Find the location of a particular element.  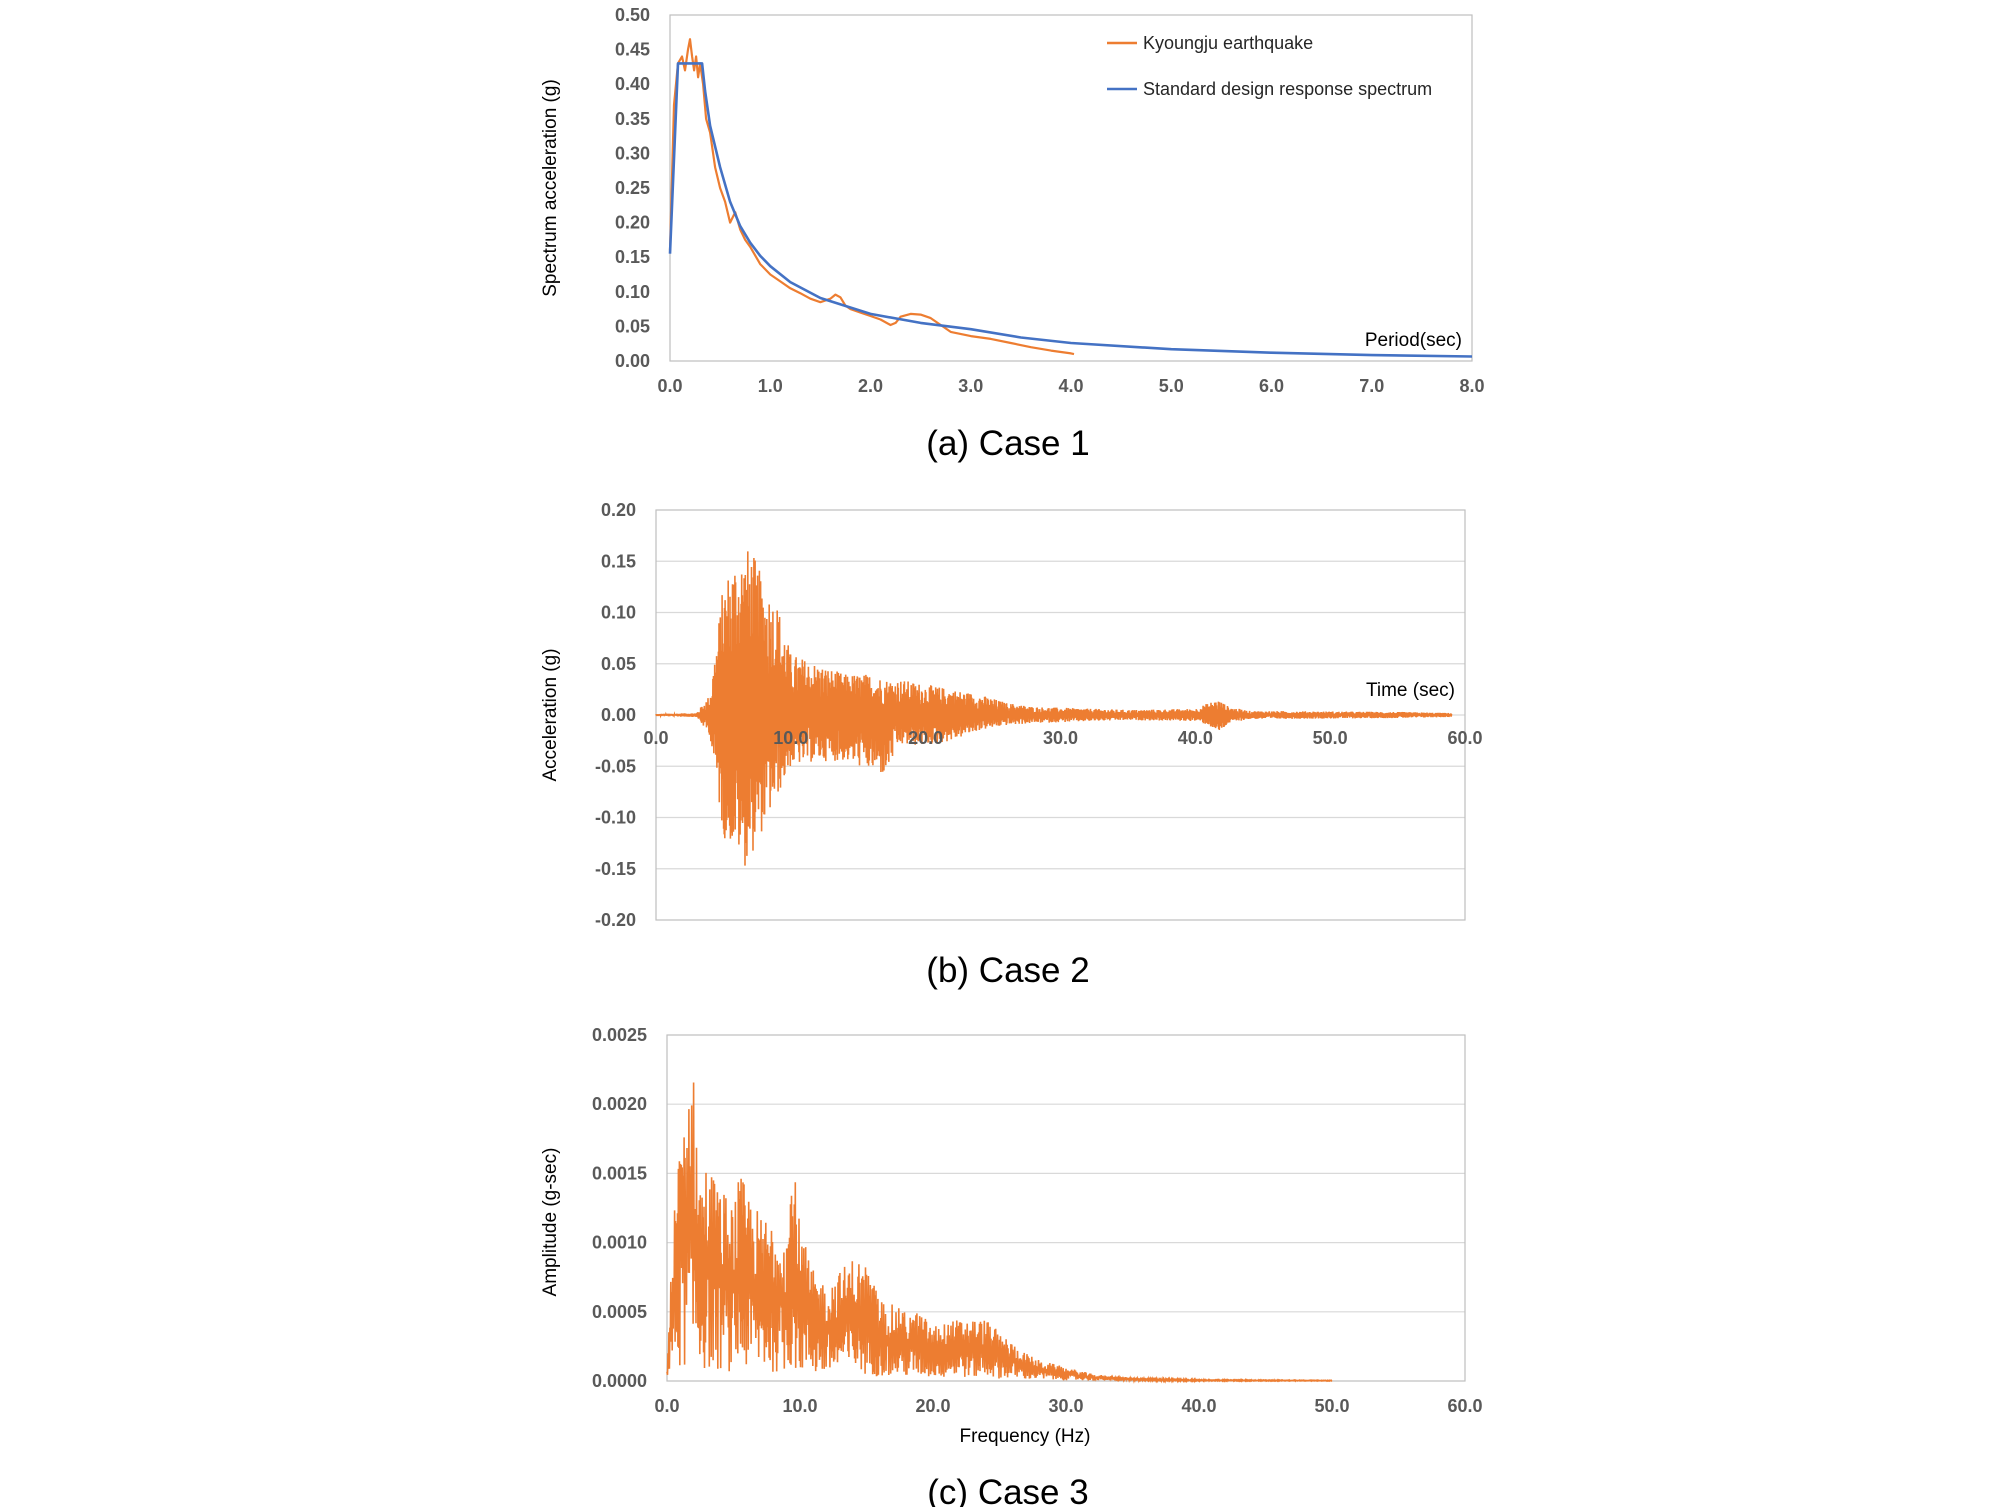

y-tick-label: -0.20 is located at coordinates (615, 920).